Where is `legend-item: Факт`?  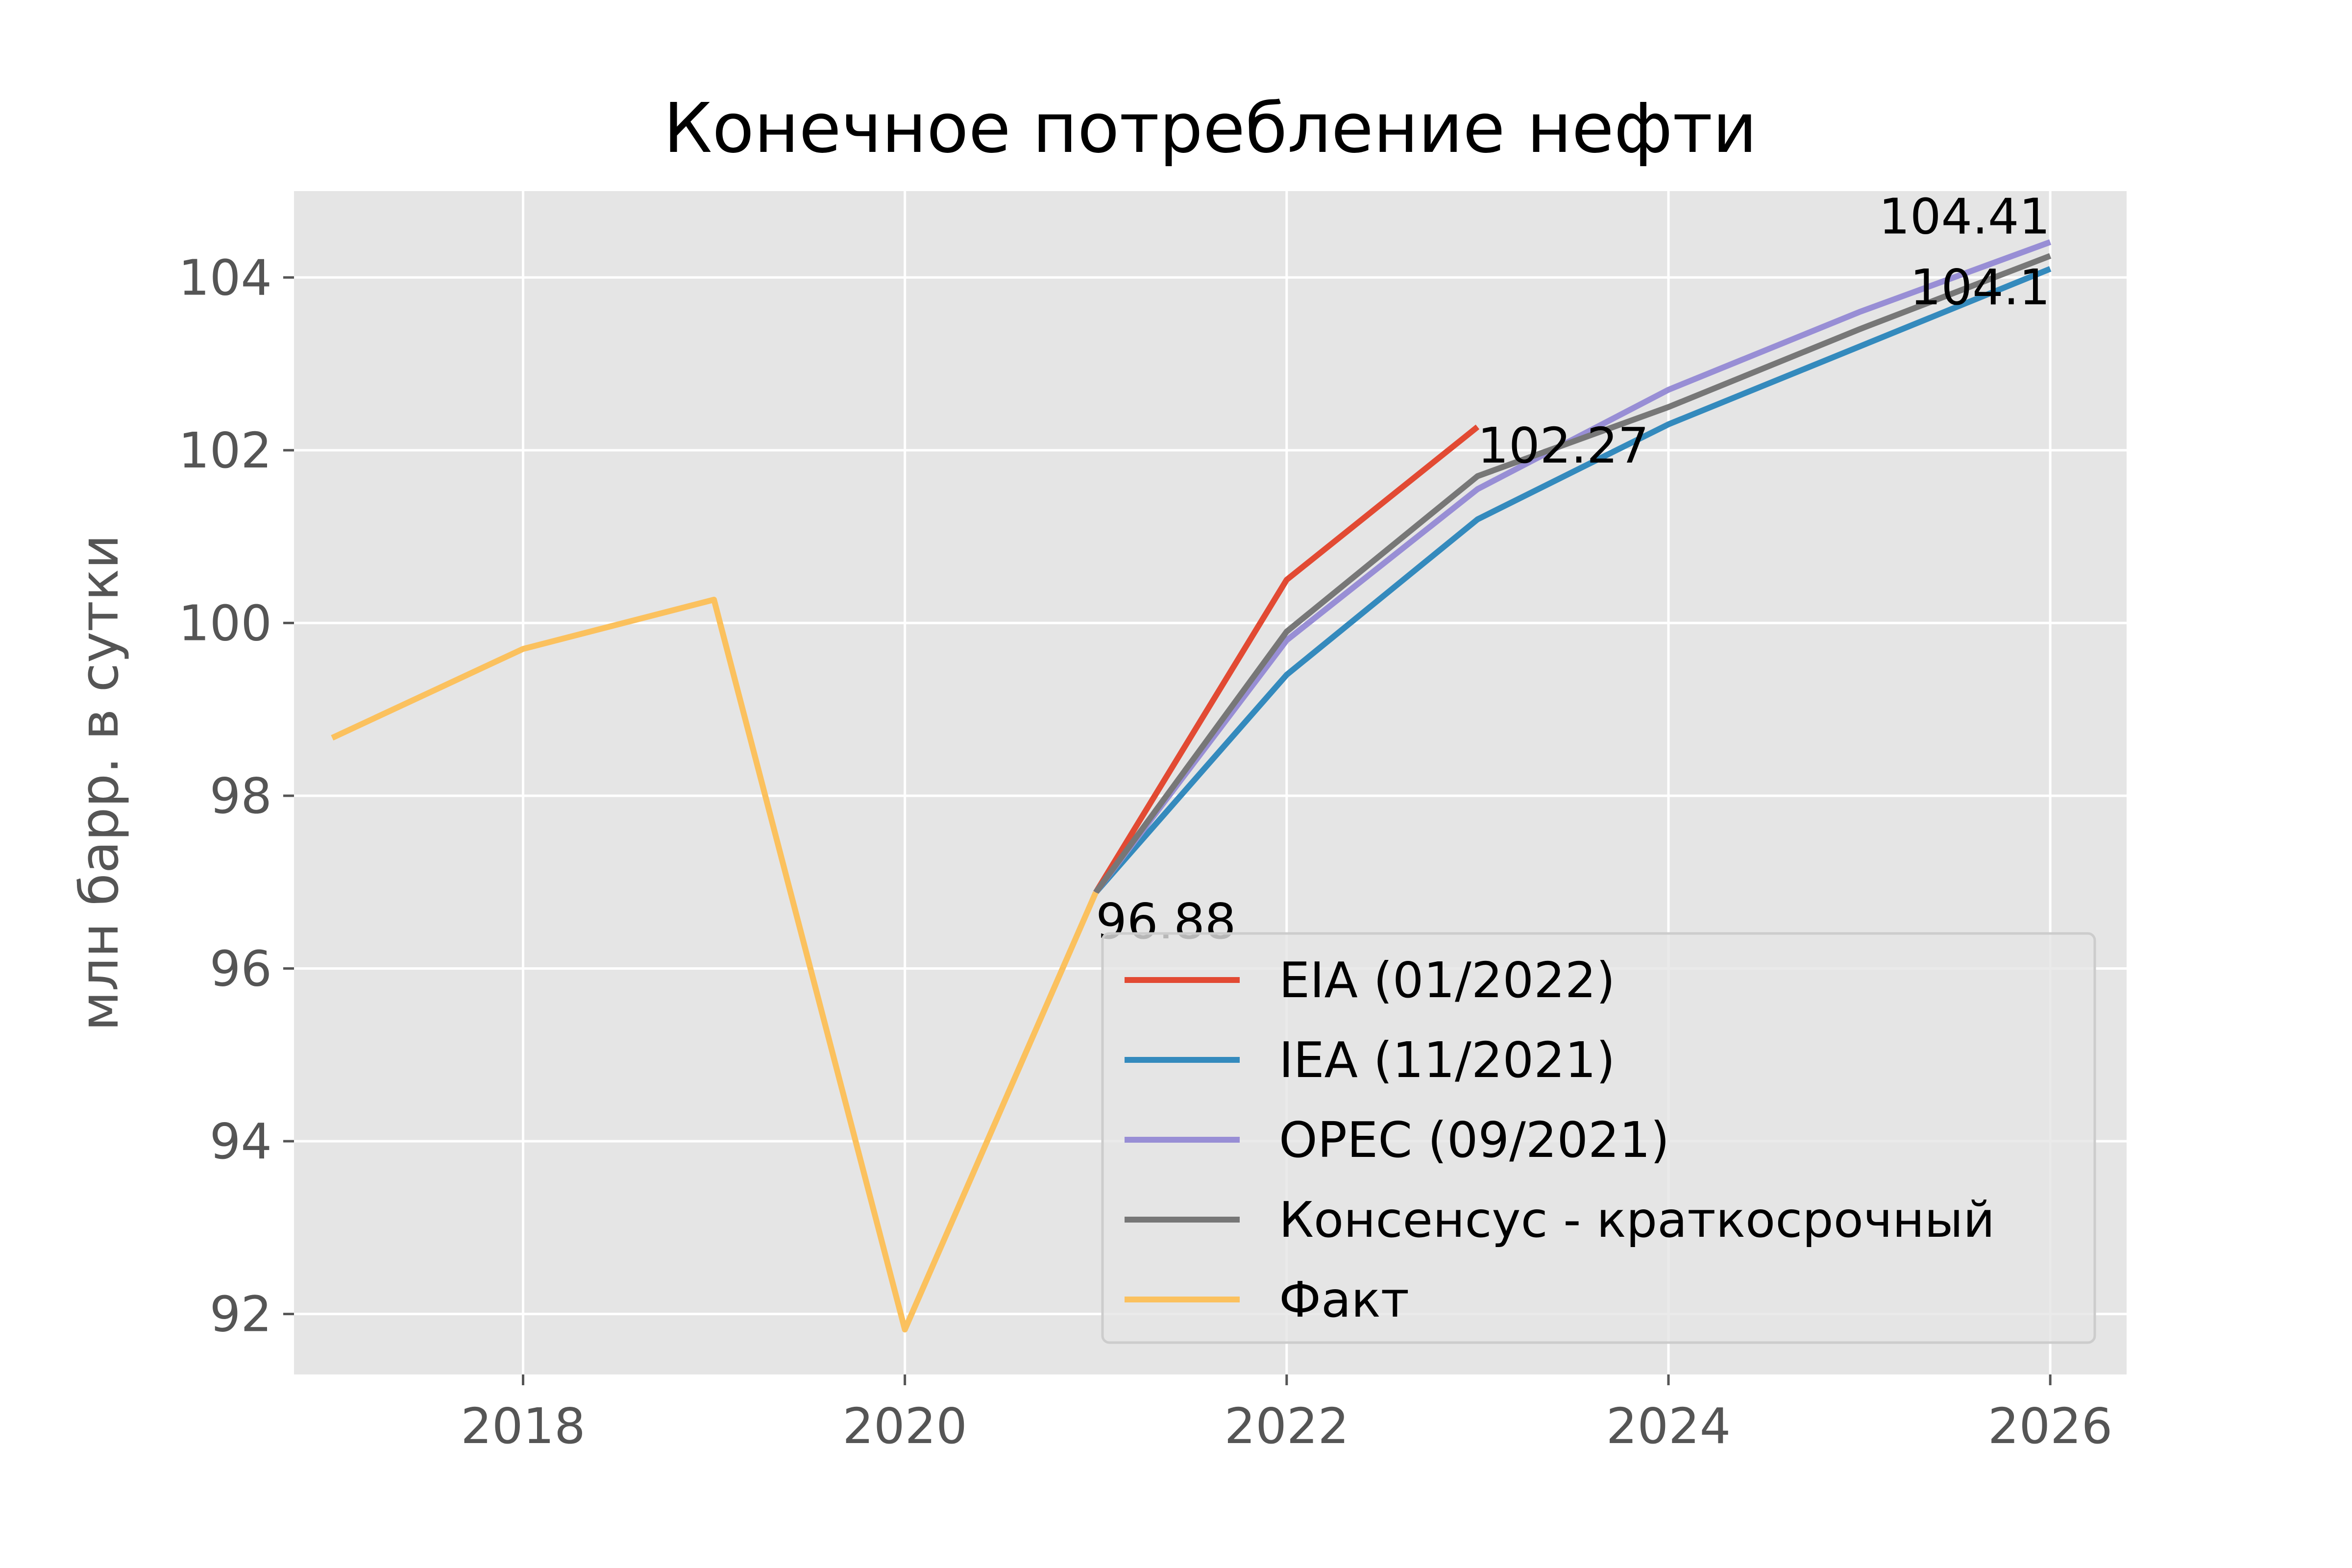 legend-item: Факт is located at coordinates (1267, 1299).